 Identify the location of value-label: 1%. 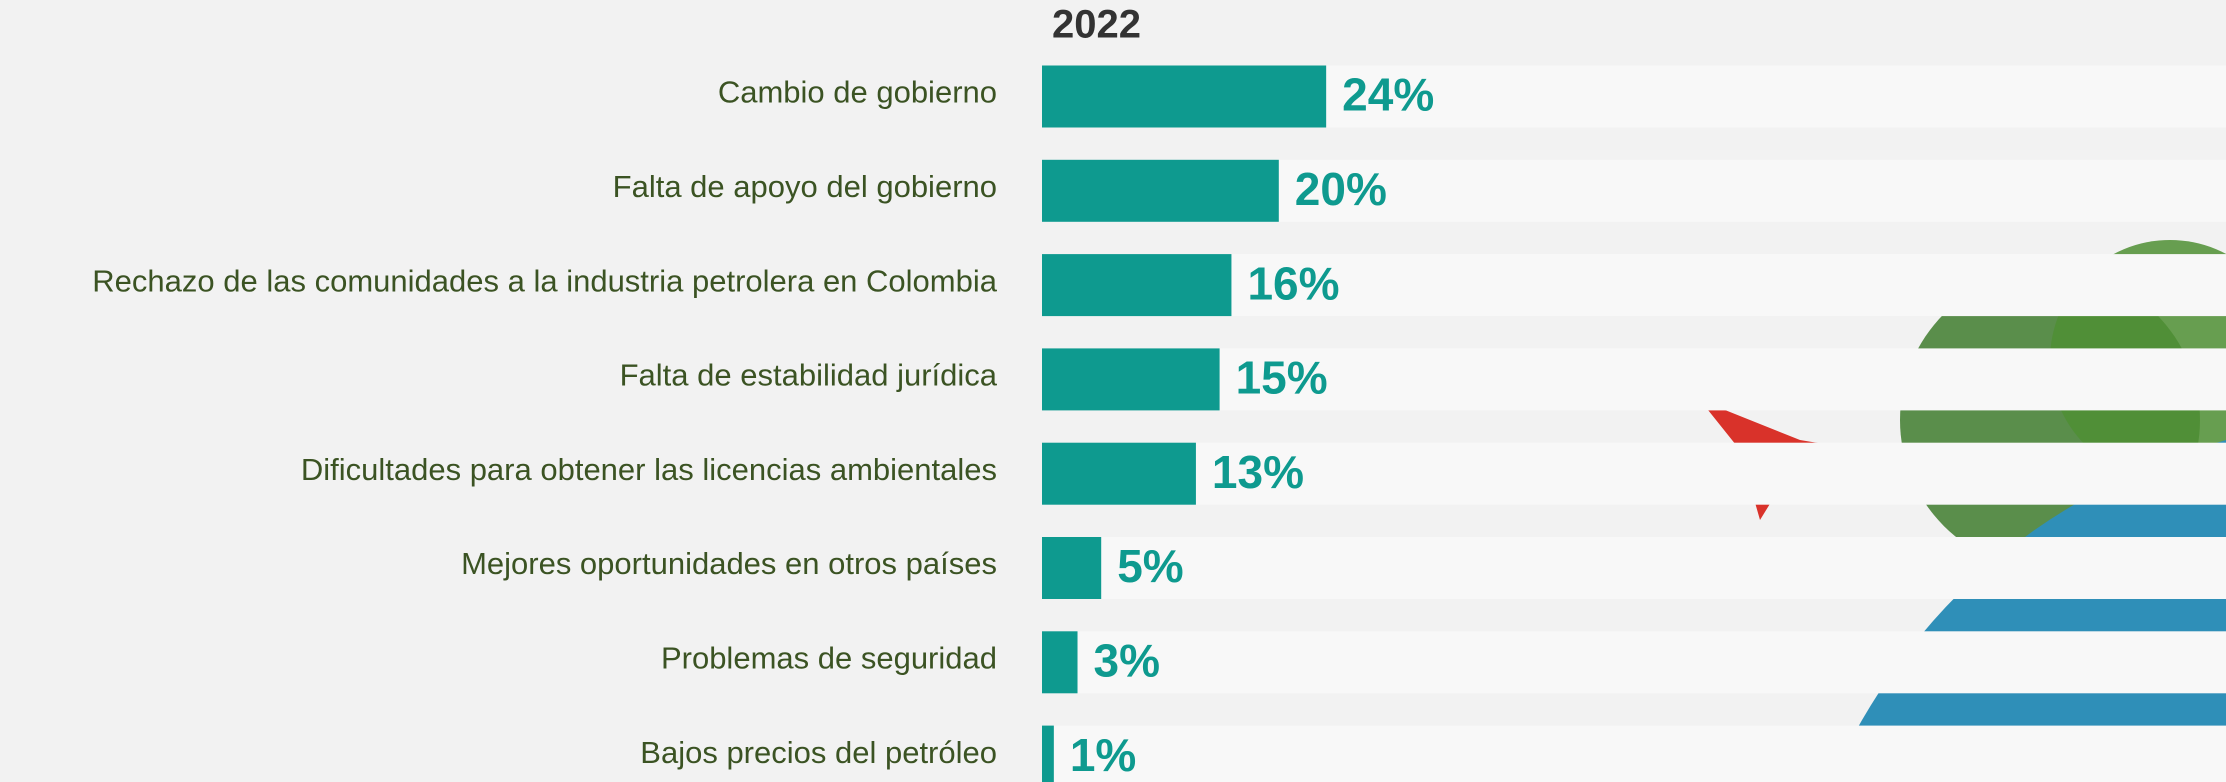
(1103, 755).